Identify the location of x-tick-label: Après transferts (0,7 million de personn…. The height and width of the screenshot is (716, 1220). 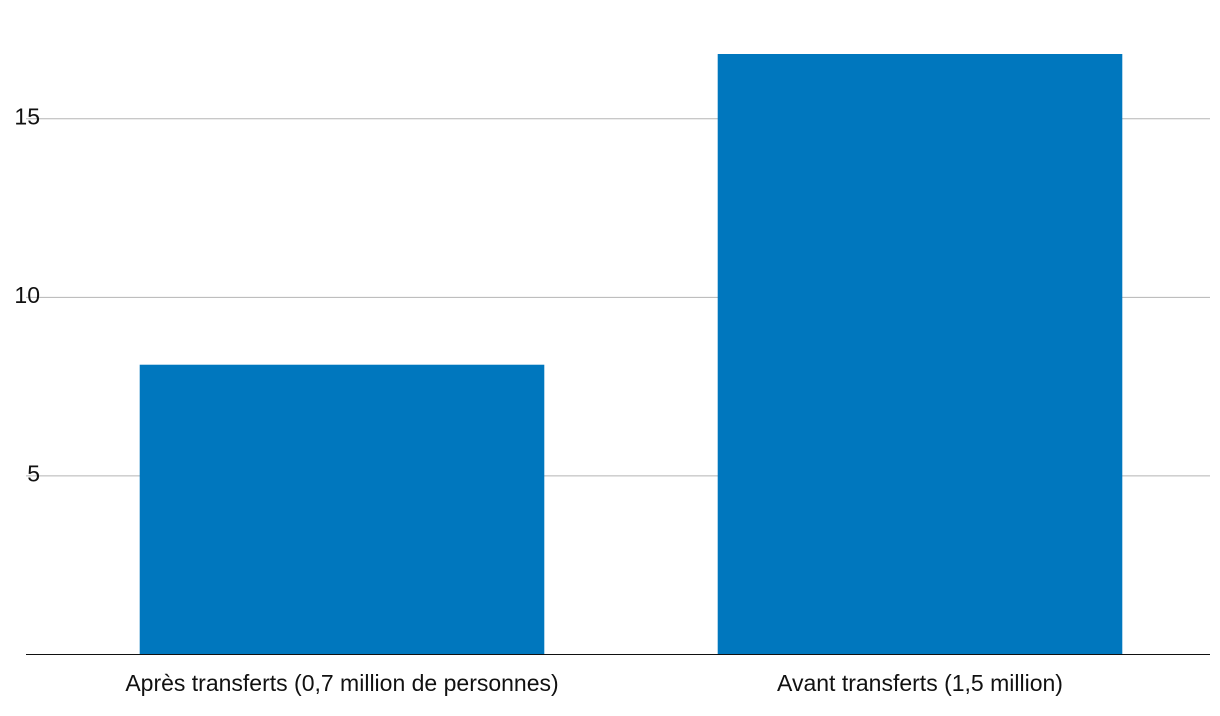
(341, 683).